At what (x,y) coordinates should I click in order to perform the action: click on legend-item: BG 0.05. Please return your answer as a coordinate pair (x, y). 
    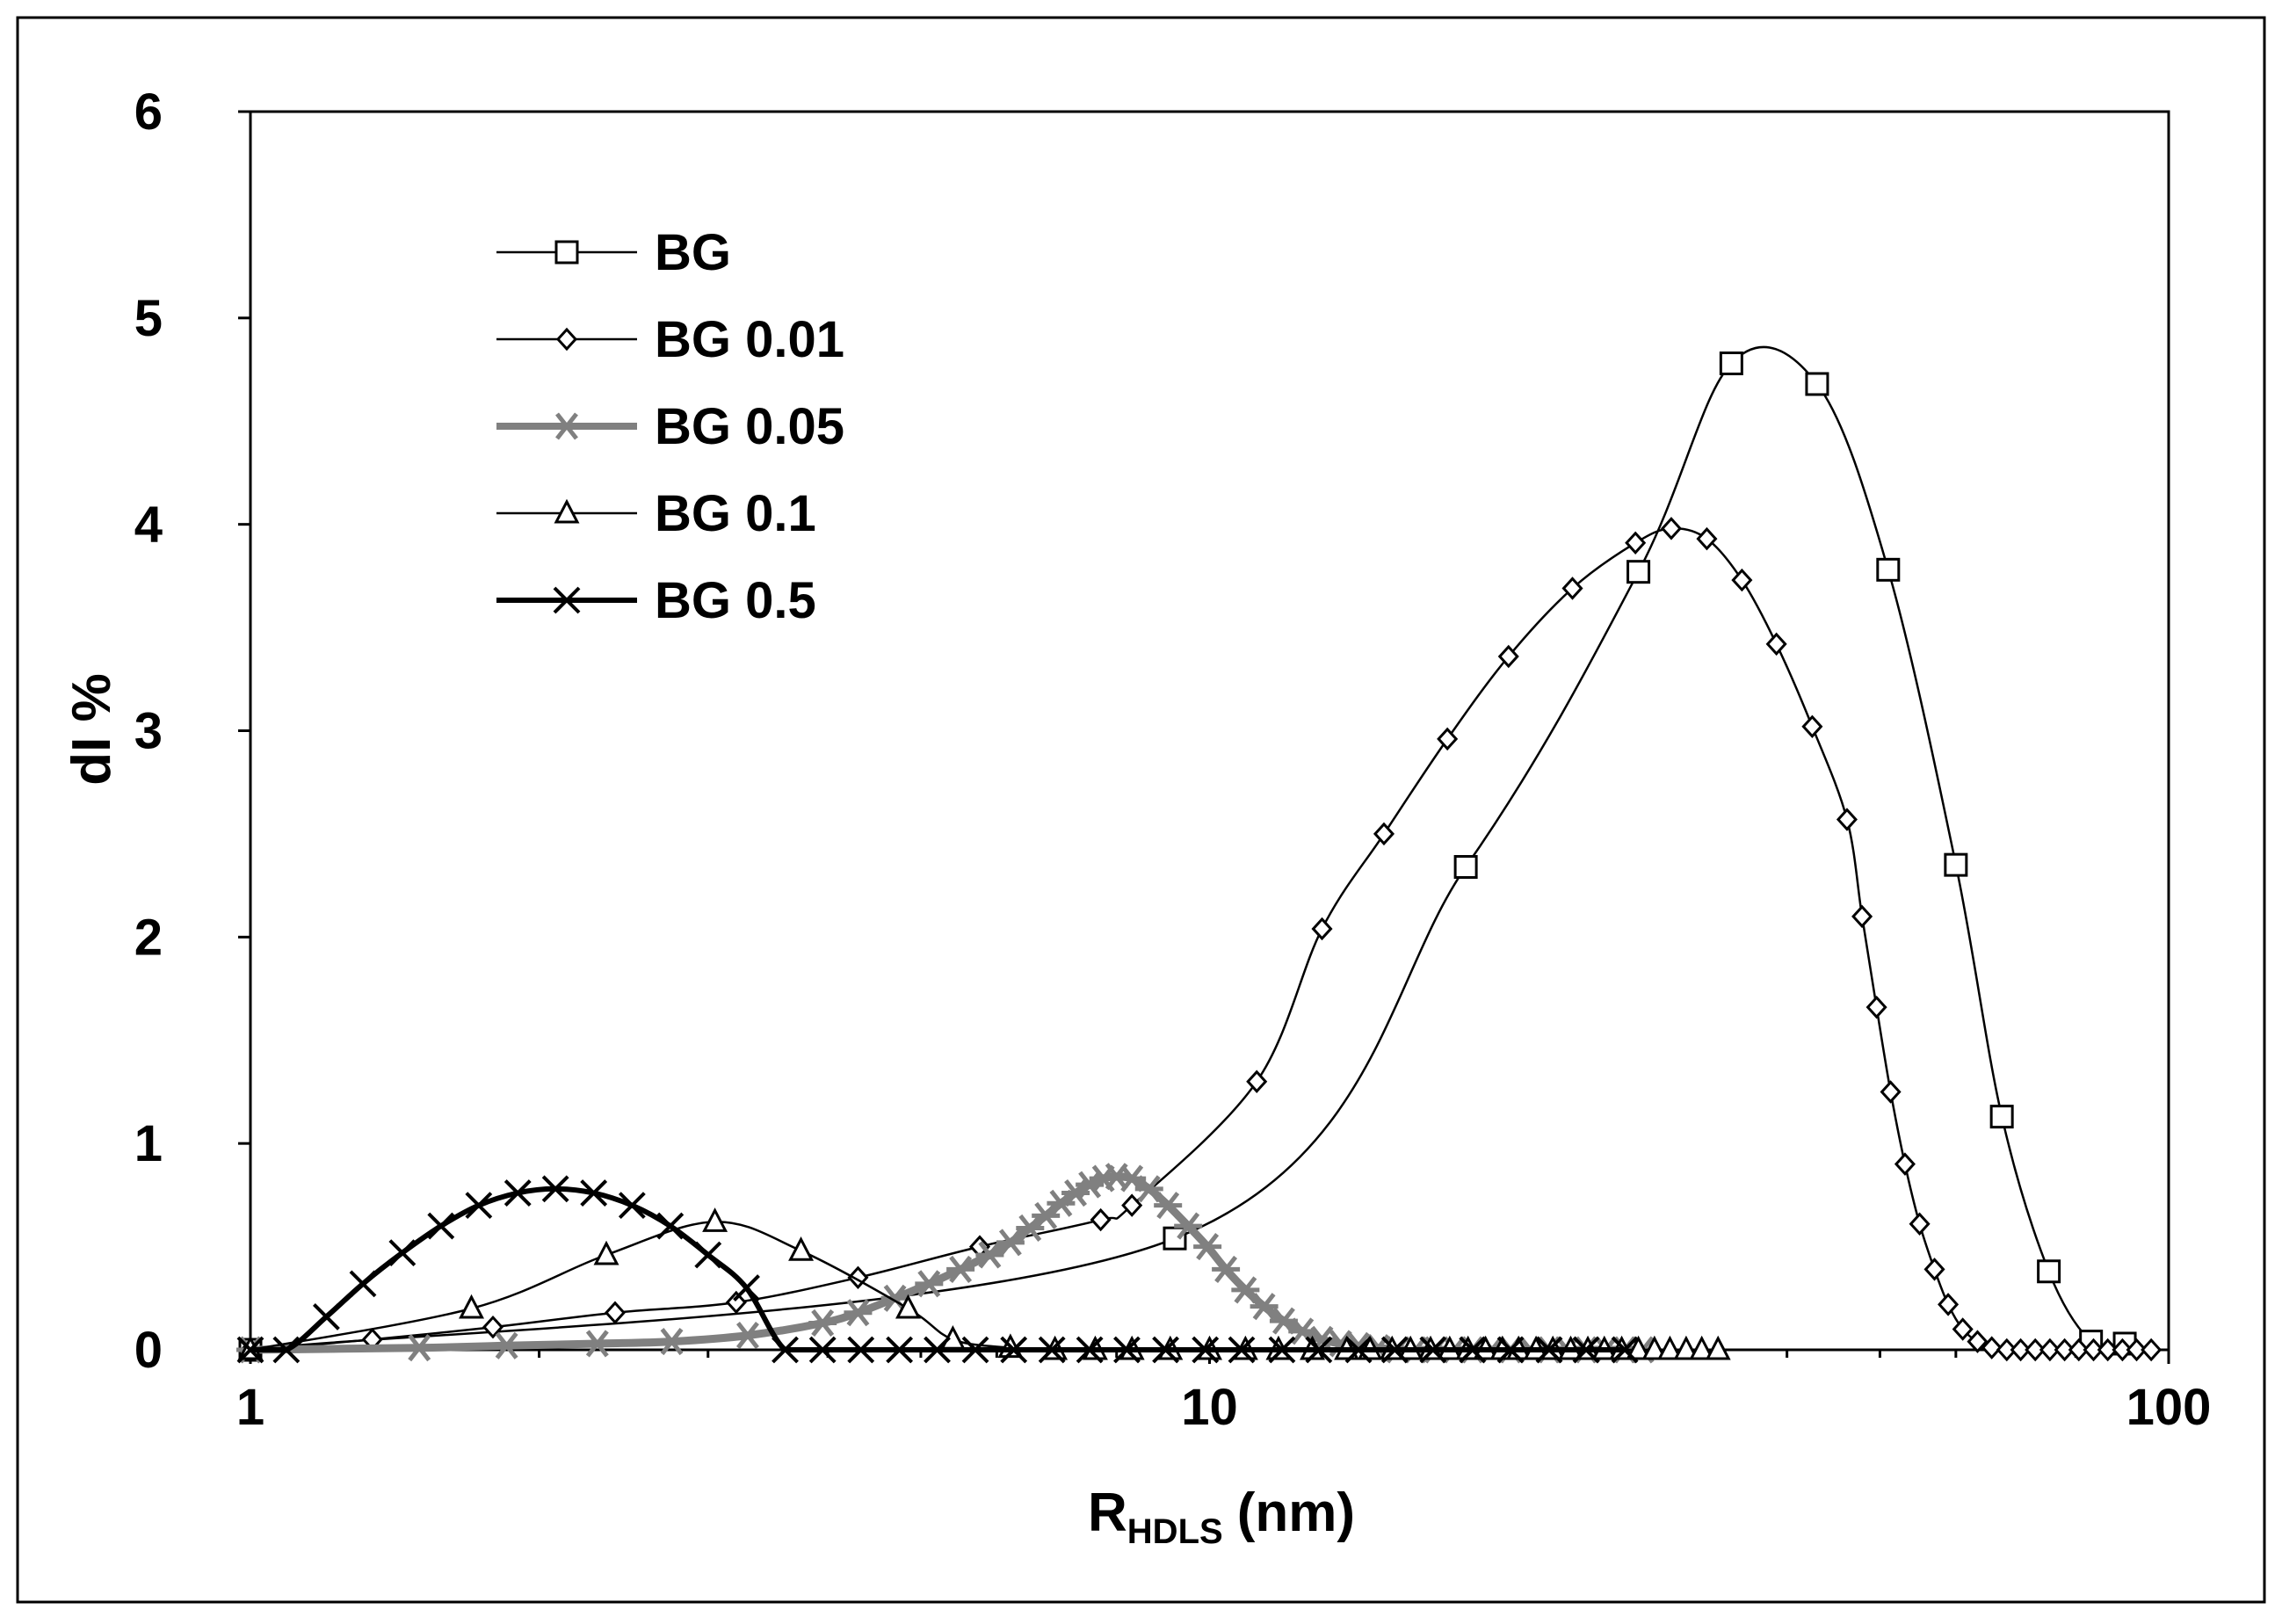
    Looking at the image, I should click on (670, 426).